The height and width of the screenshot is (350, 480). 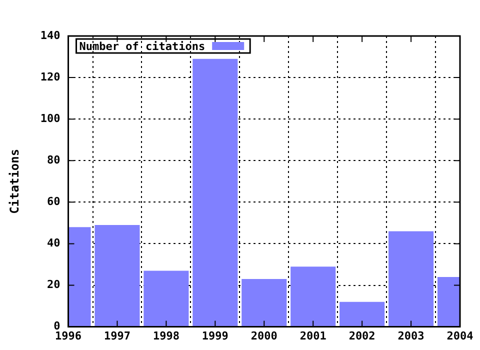 I want to click on x-tick-label: 1997, so click(x=117, y=335).